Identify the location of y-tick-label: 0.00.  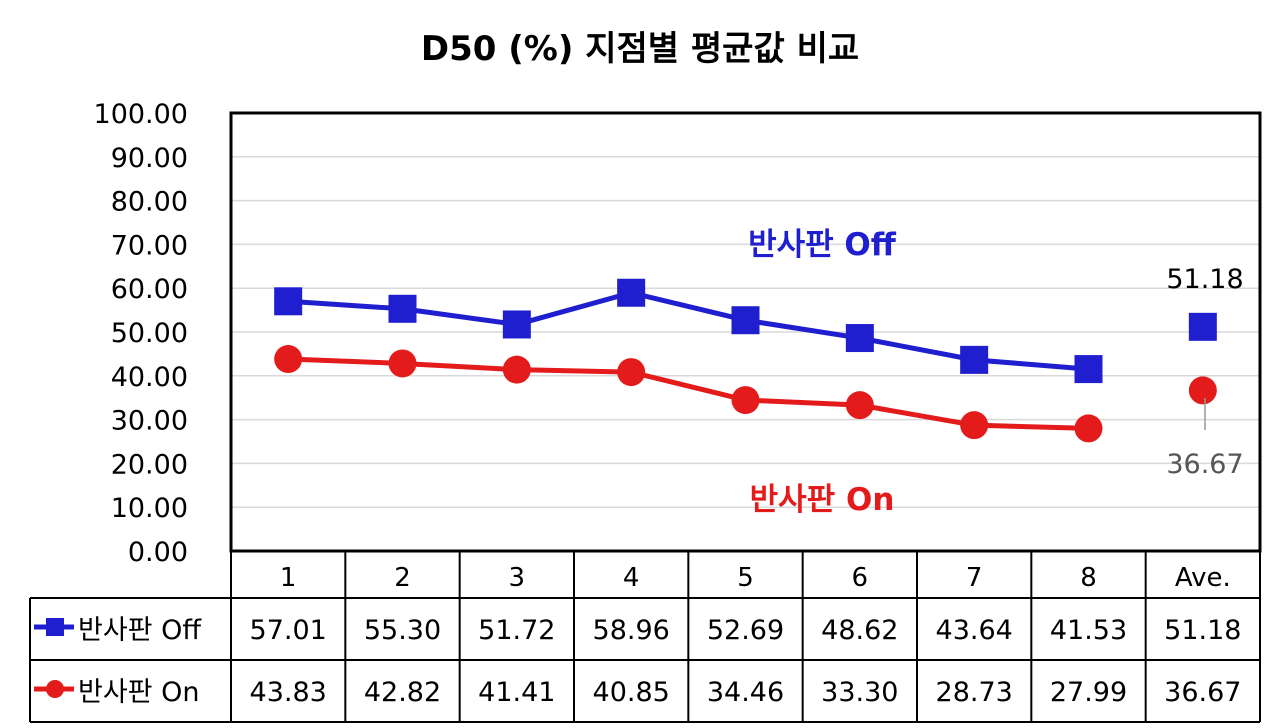
(158, 552).